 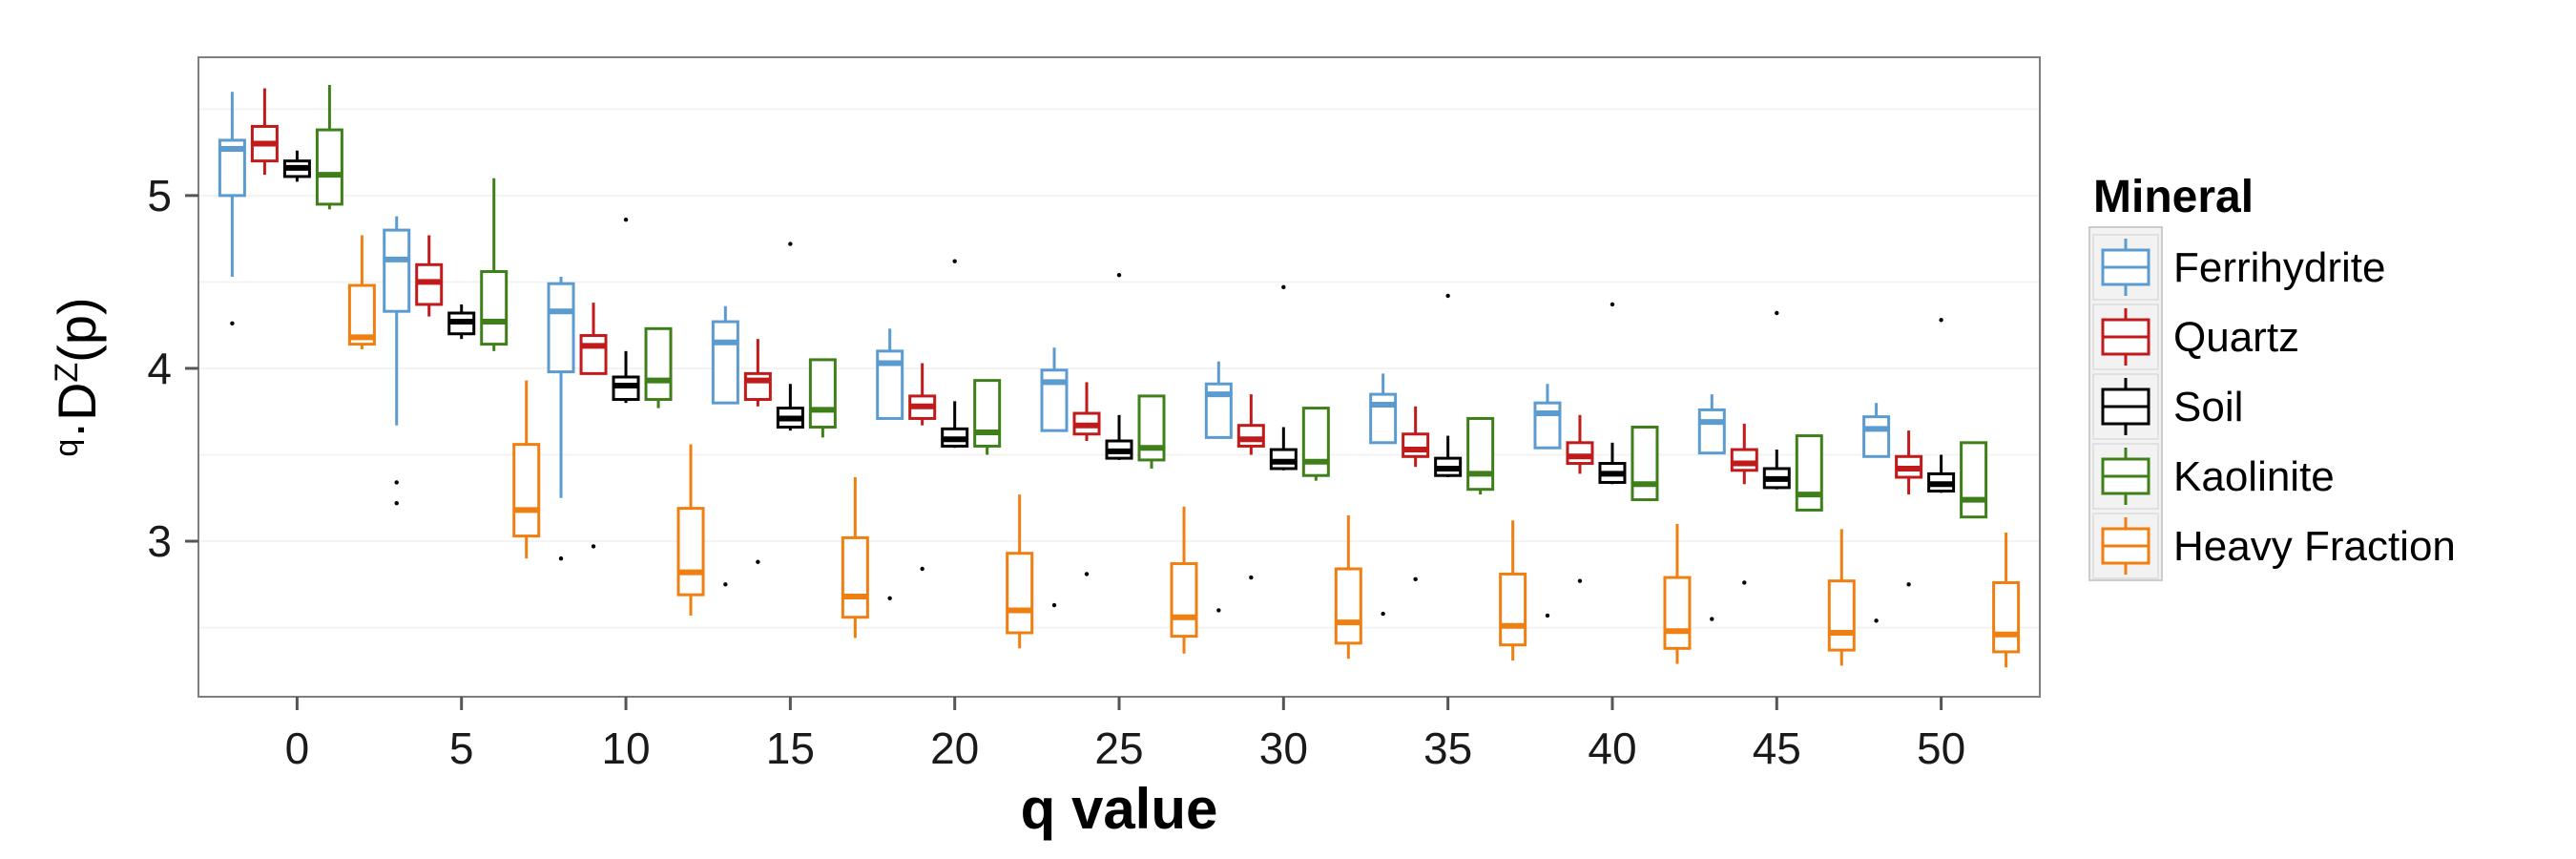 I want to click on x-tick-label: 0, so click(x=297, y=748).